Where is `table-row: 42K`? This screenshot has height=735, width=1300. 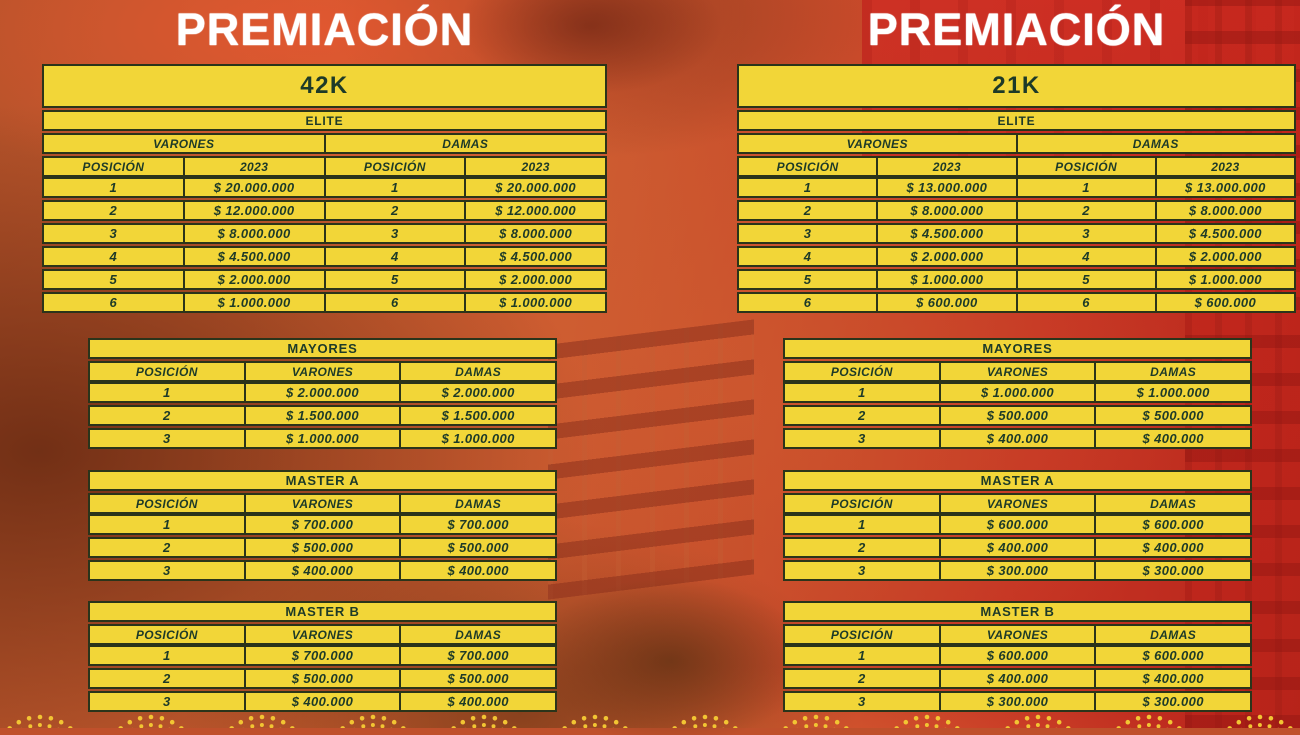
table-row: 42K is located at coordinates (324, 86).